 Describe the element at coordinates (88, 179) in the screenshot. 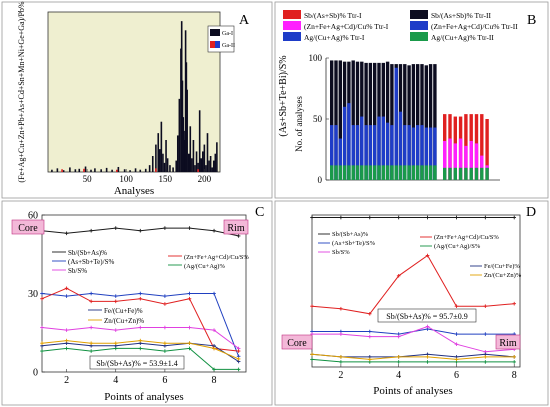

I see `tick-label-a-x-0: 50` at that location.